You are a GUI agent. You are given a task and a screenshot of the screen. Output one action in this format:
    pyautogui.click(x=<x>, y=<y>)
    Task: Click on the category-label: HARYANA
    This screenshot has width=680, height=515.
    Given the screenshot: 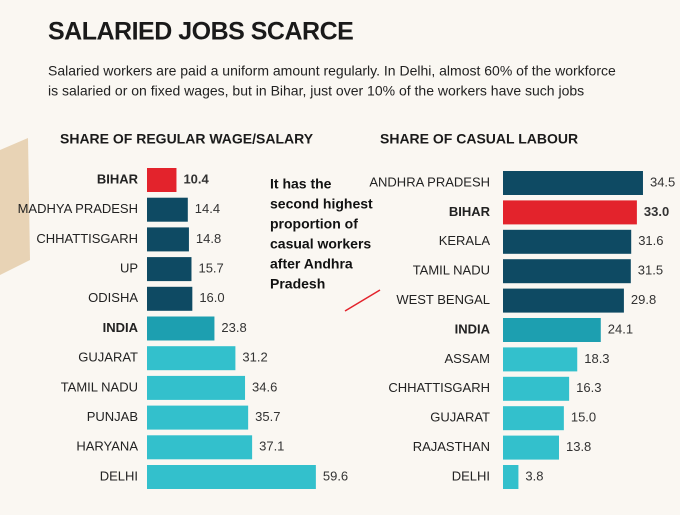 What is the action you would take?
    pyautogui.click(x=107, y=446)
    